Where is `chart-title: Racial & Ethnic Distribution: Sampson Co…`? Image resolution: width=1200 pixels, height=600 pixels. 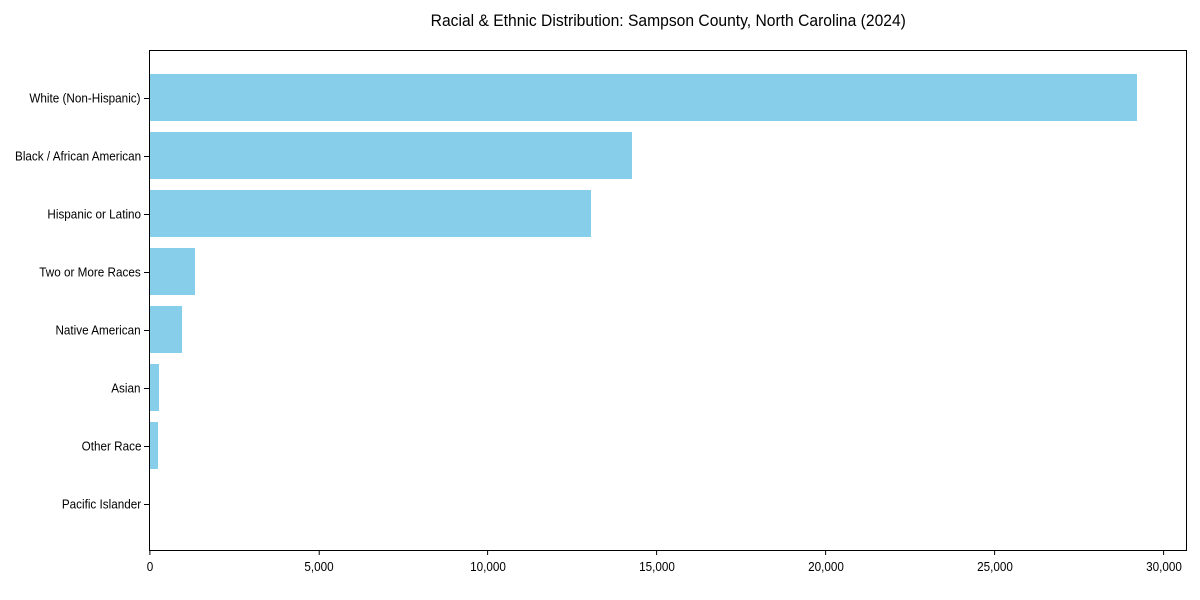
chart-title: Racial & Ethnic Distribution: Sampson Co… is located at coordinates (668, 20).